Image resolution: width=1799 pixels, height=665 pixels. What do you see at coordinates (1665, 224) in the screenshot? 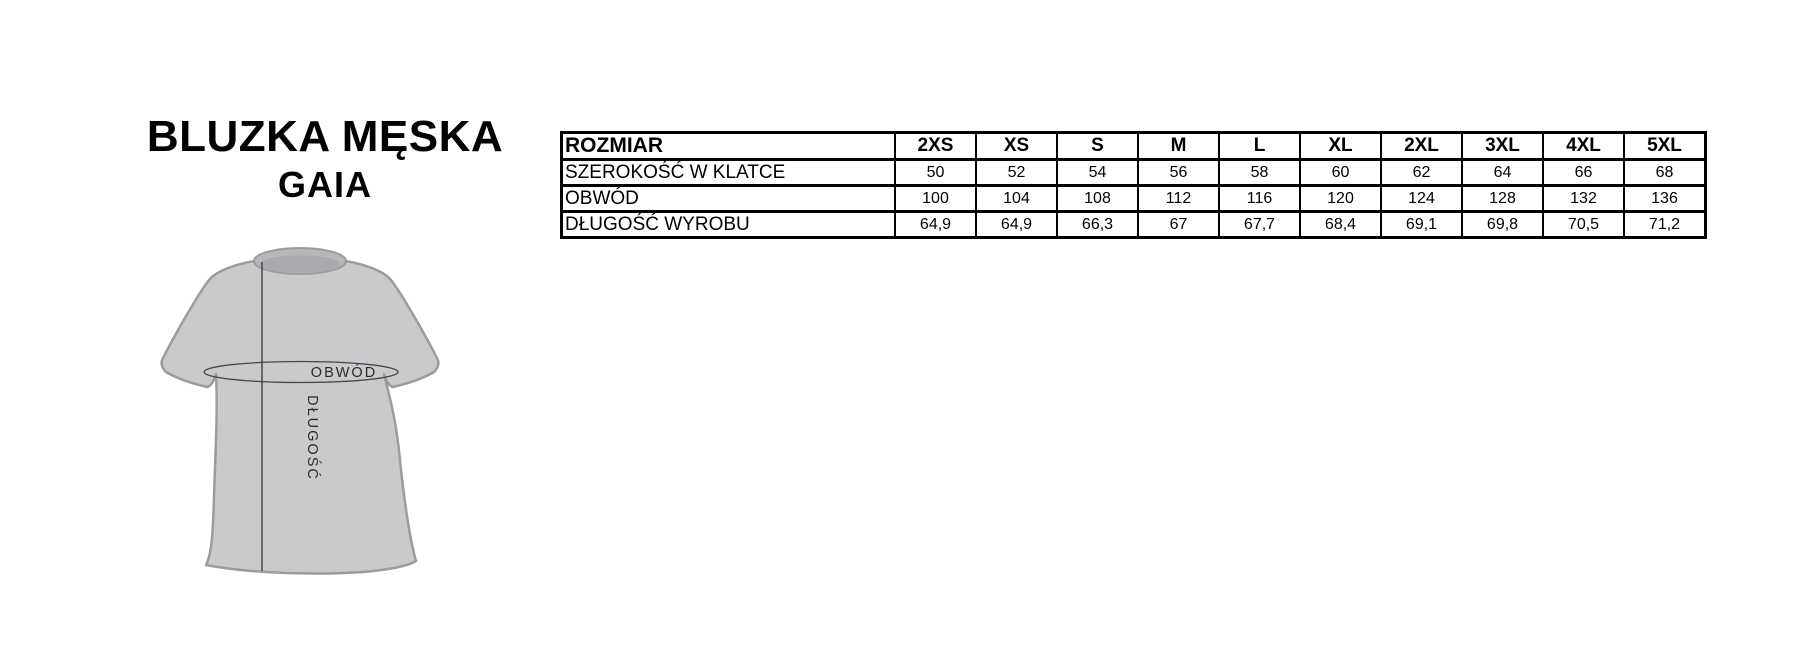
I see `measurement-value-cell: 71,2` at bounding box center [1665, 224].